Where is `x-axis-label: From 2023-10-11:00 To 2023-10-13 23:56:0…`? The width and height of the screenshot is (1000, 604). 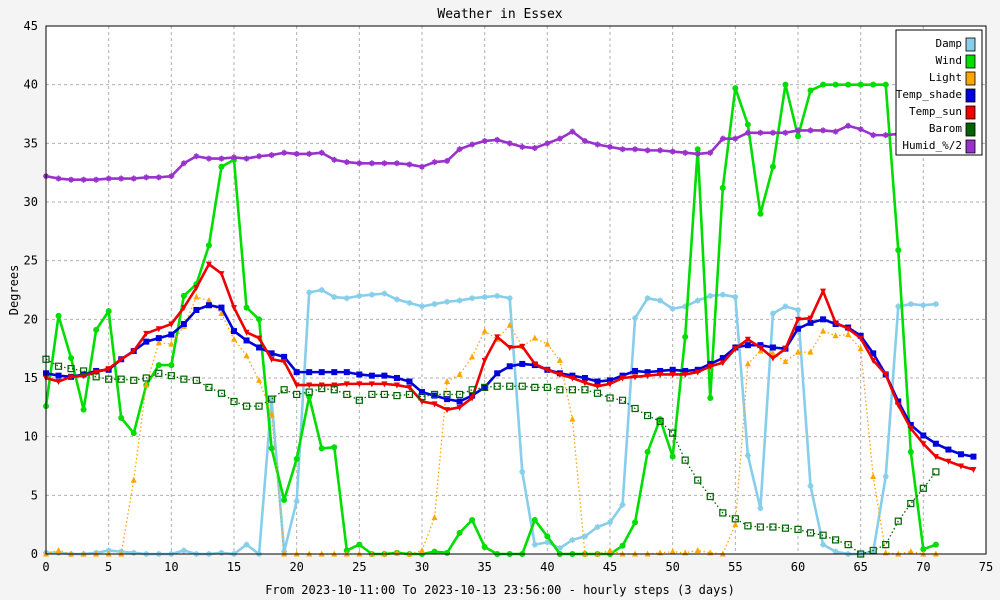
x-axis-label: From 2023-10-11:00 To 2023-10-13 23:56:0… is located at coordinates (500, 590).